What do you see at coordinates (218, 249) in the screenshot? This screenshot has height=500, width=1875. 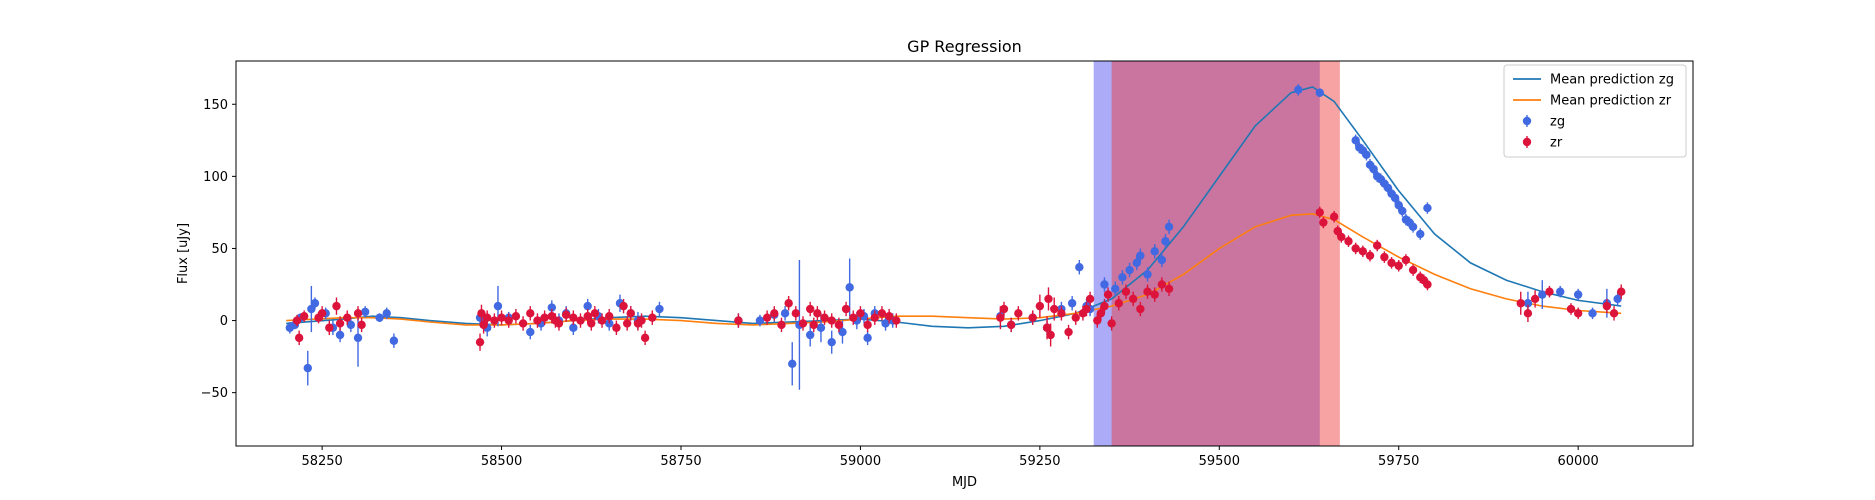 I see `y-axis-ticks: −50 0 50 100 150` at bounding box center [218, 249].